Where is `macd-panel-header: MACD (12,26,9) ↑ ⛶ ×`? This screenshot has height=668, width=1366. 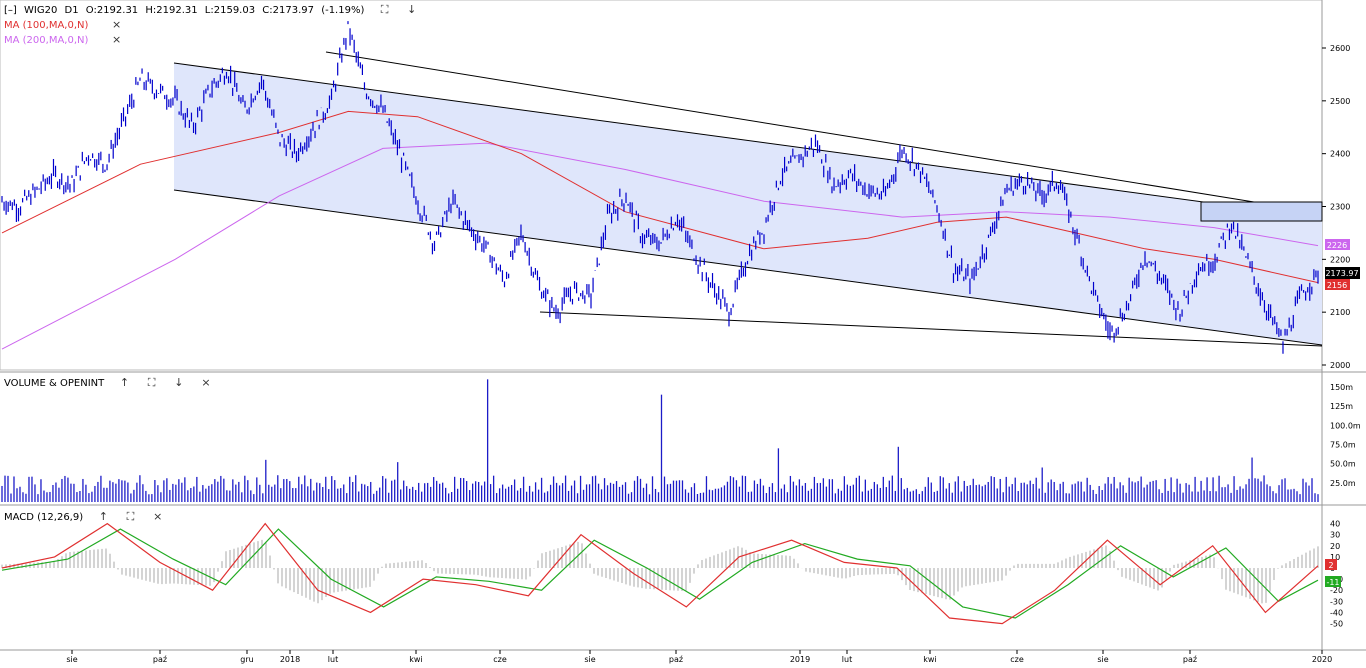 macd-panel-header: MACD (12,26,9) ↑ ⛶ × is located at coordinates (86, 517).